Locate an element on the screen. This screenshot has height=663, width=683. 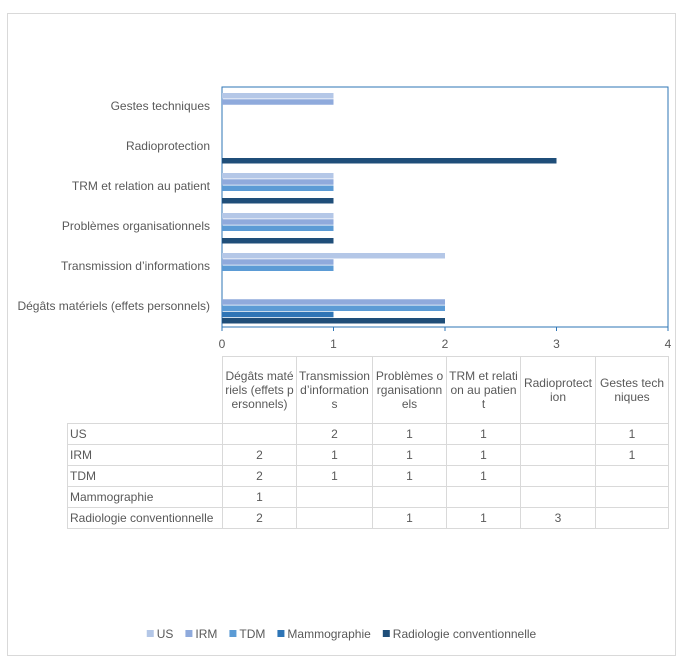
x-tick-label: 0 is located at coordinates (222, 344).